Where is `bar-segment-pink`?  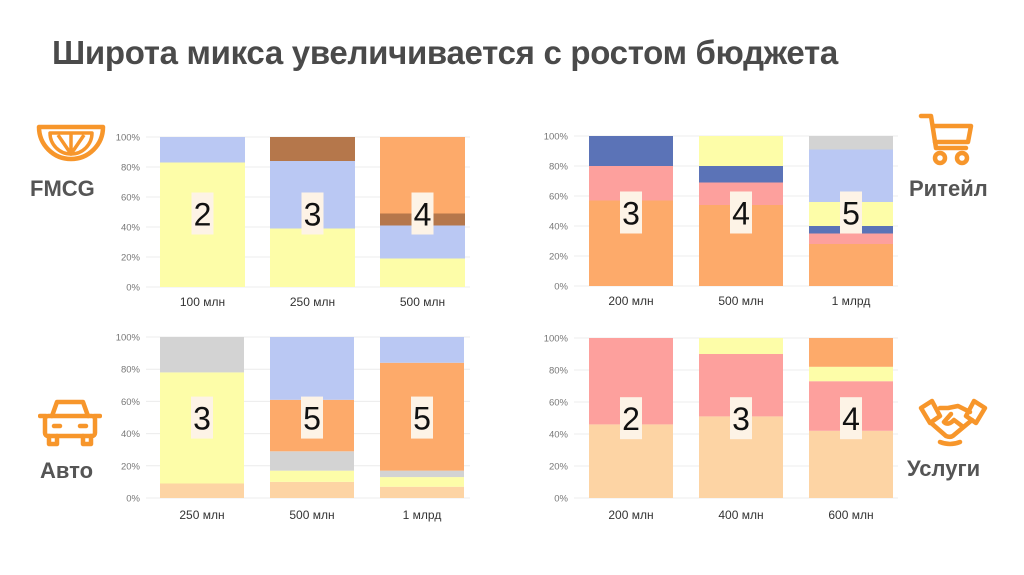
bar-segment-pink is located at coordinates (851, 238).